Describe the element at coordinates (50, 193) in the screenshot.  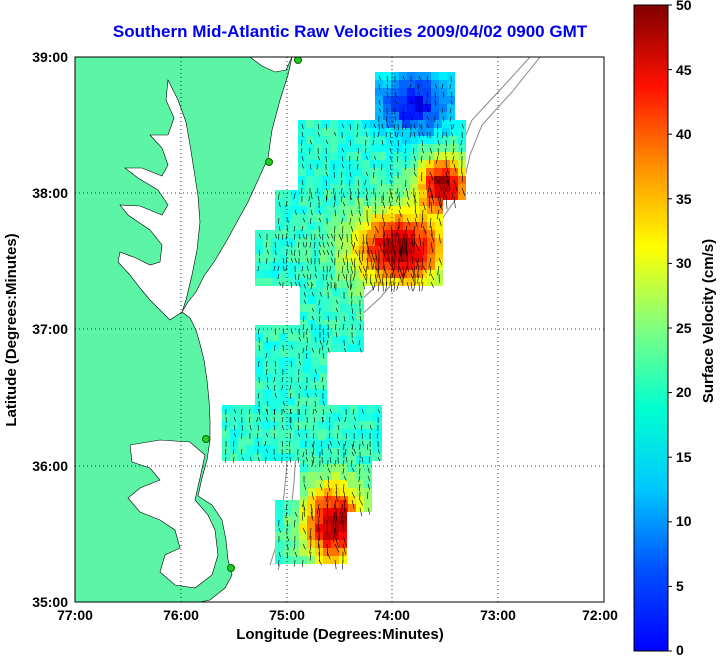
I see `y-tick-label: 38:00` at that location.